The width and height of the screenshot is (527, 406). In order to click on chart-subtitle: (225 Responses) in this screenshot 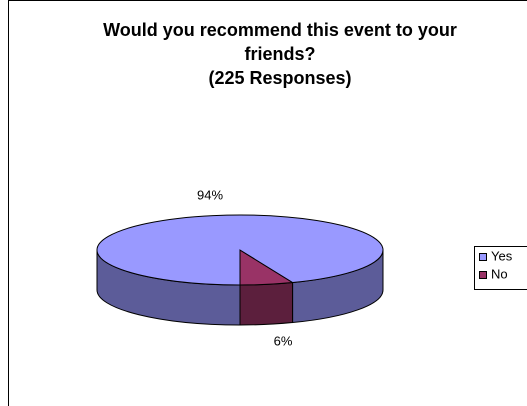, I will do `click(280, 78)`.